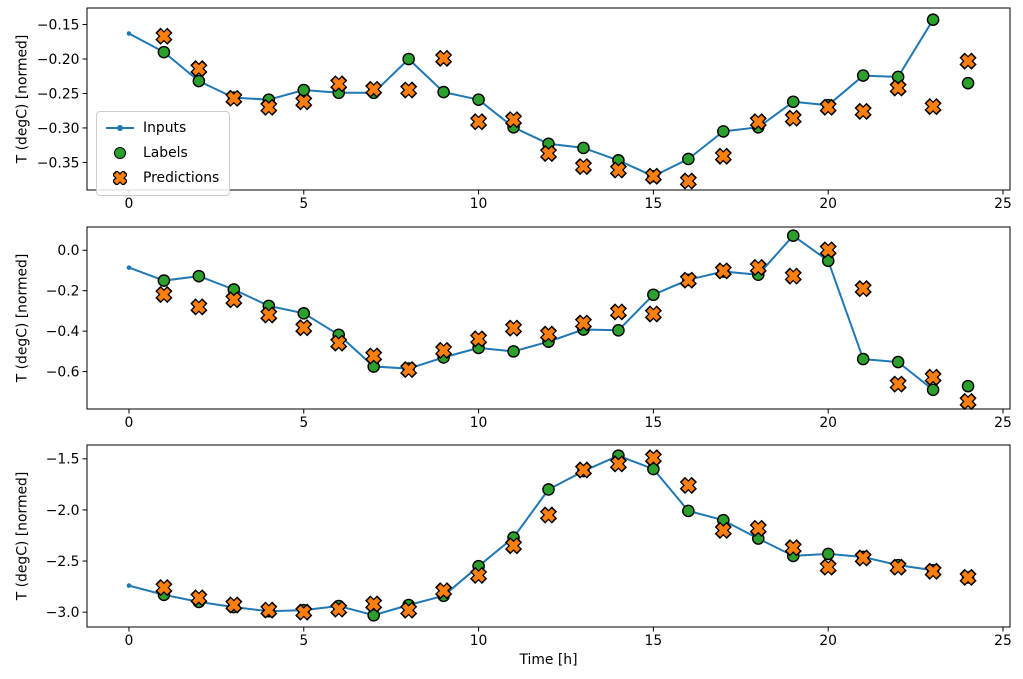 This screenshot has height=679, width=1023. What do you see at coordinates (163, 153) in the screenshot?
I see `legend: Inputs Labels Predictions` at bounding box center [163, 153].